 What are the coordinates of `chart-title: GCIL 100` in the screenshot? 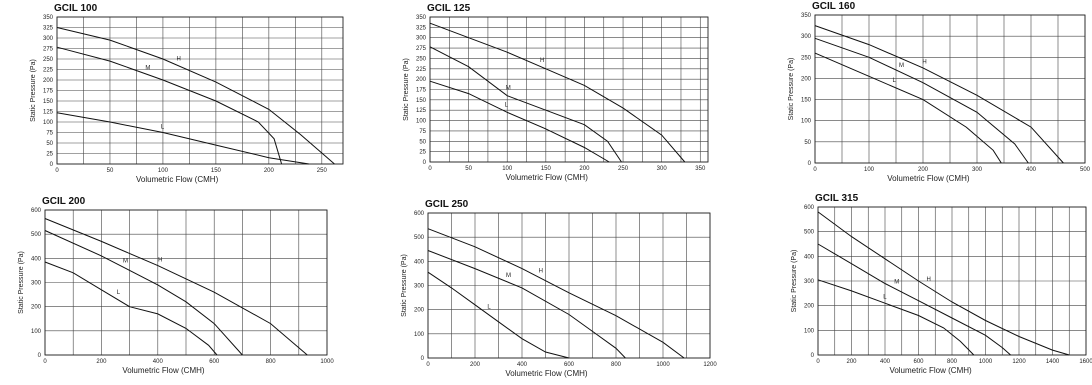 It's located at (76, 8).